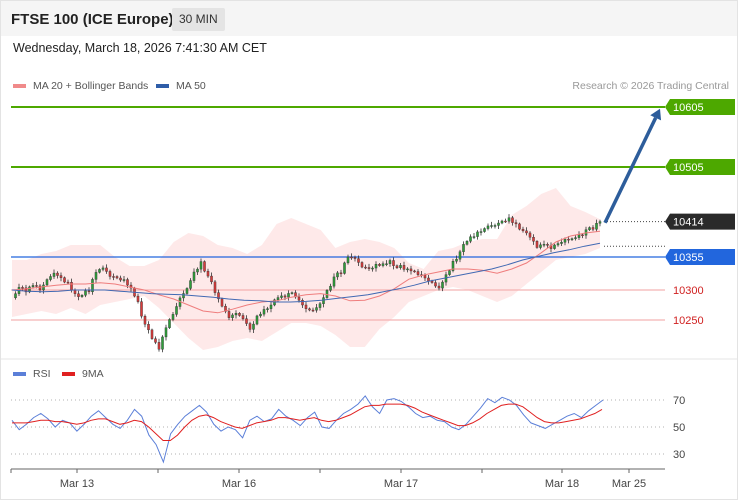 Image resolution: width=738 pixels, height=500 pixels. I want to click on bollinger-swatch, so click(19, 86).